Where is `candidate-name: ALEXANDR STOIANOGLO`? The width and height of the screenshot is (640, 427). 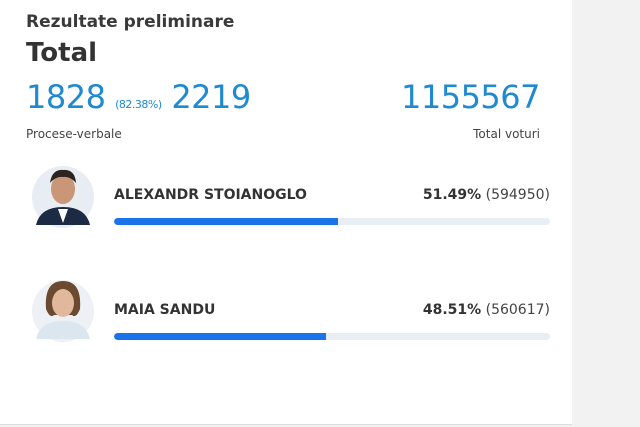
candidate-name: ALEXANDR STOIANOGLO is located at coordinates (210, 195).